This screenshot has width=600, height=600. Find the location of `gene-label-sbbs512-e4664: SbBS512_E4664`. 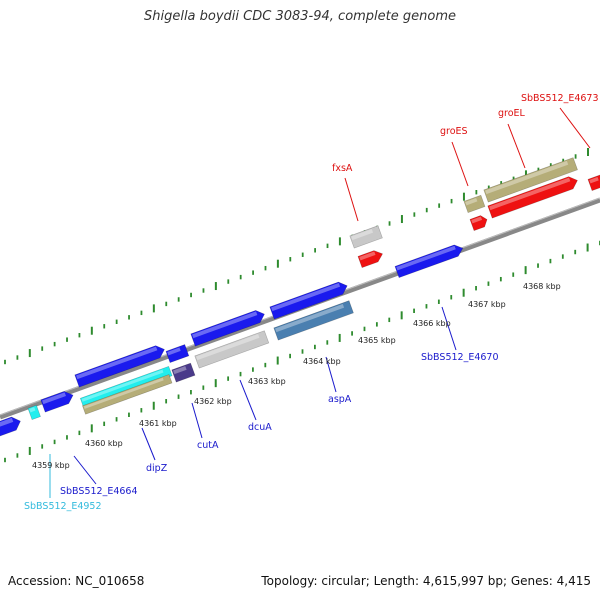

gene-label-sbbs512-e4664: SbBS512_E4664 is located at coordinates (99, 491).